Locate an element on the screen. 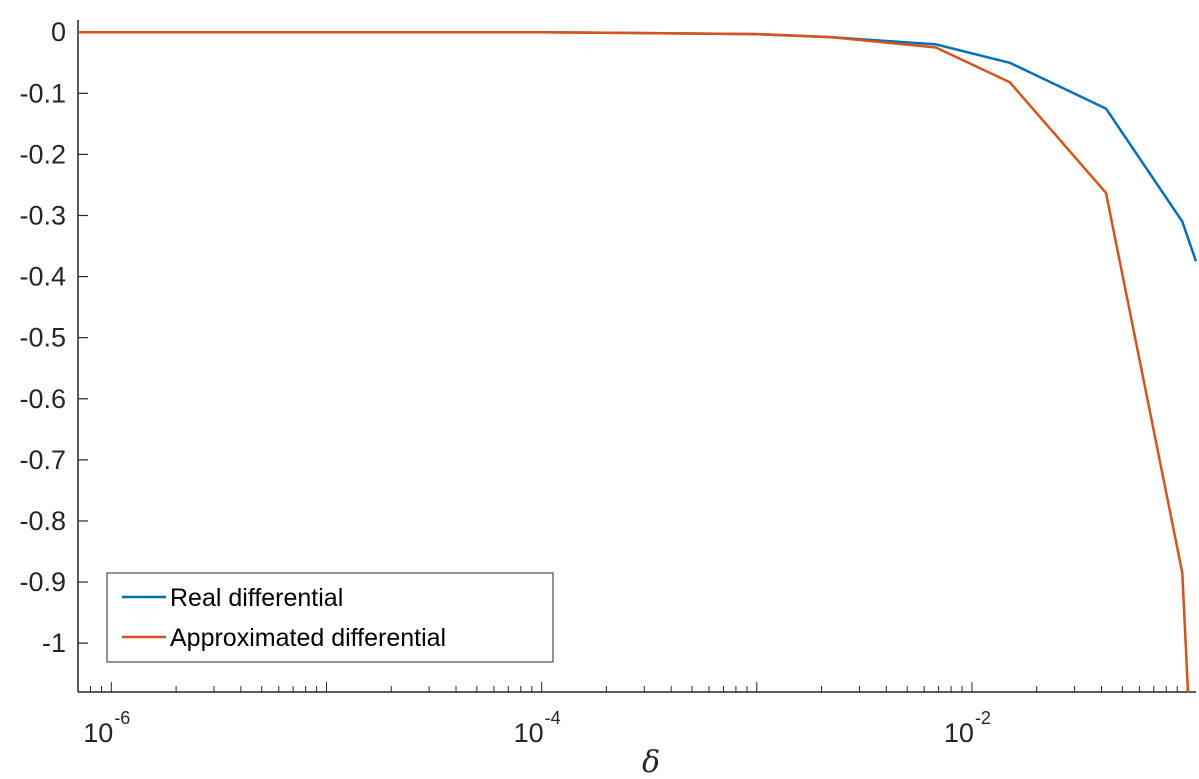 Image resolution: width=1199 pixels, height=779 pixels. y-tick-label: -0.6 is located at coordinates (42, 399).